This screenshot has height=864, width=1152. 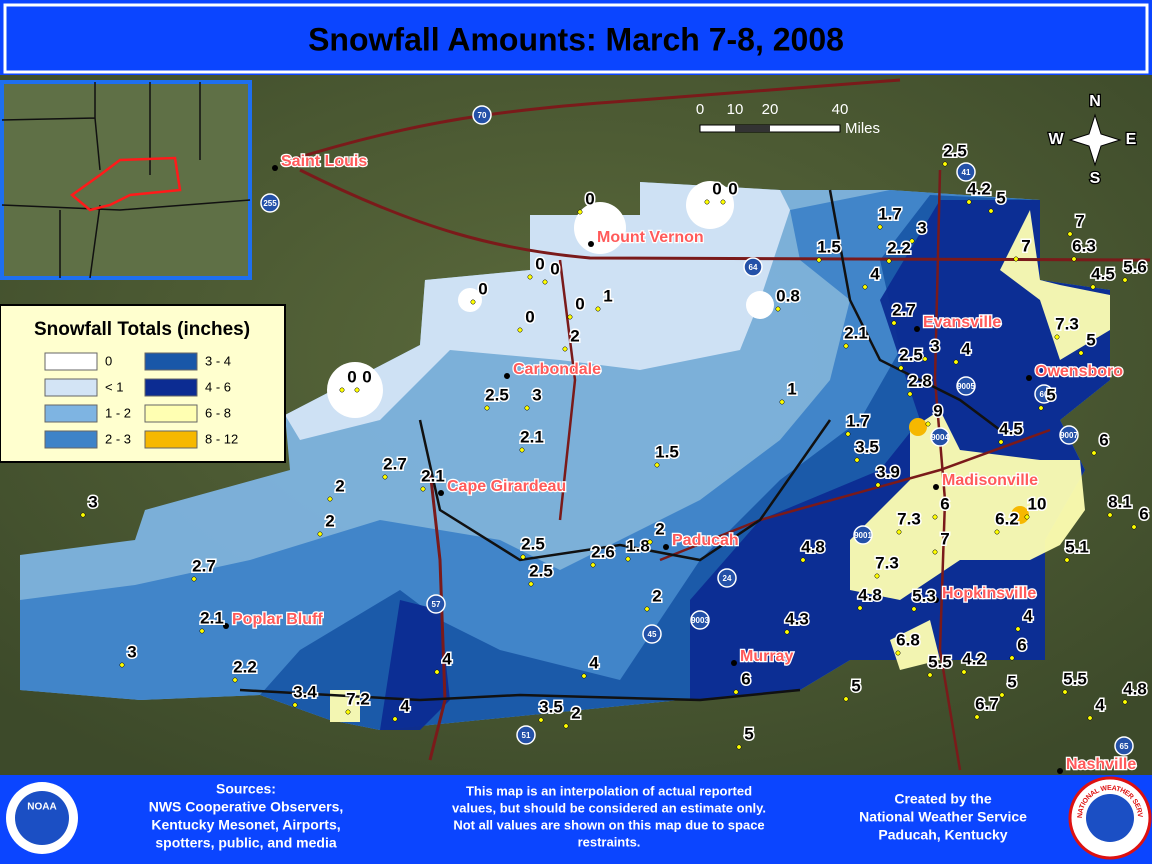 I want to click on snowfall-report: 5.1, so click(x=1077, y=546).